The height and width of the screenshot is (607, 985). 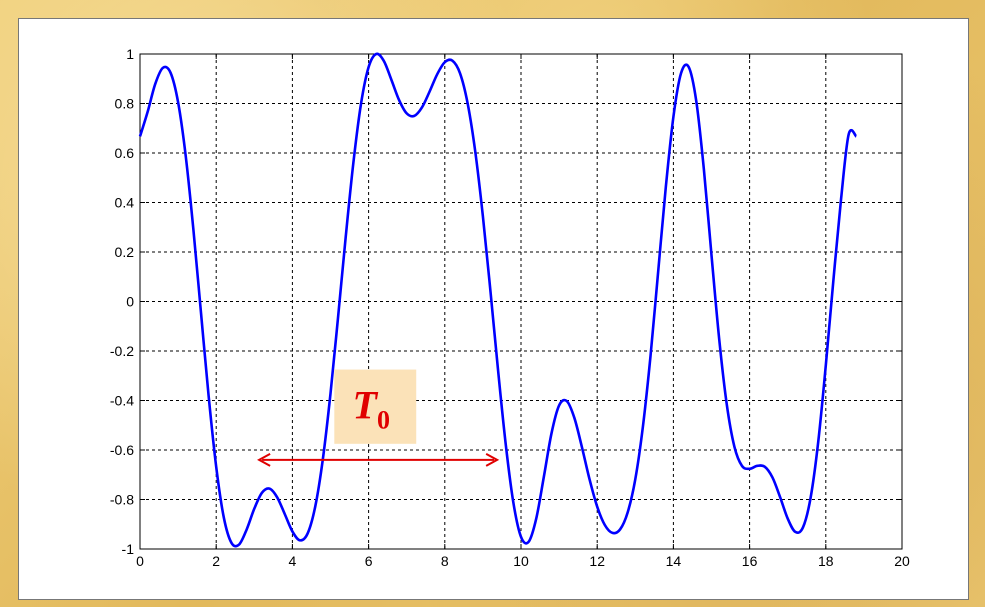 I want to click on t0-subscript: 0, so click(x=383, y=420).